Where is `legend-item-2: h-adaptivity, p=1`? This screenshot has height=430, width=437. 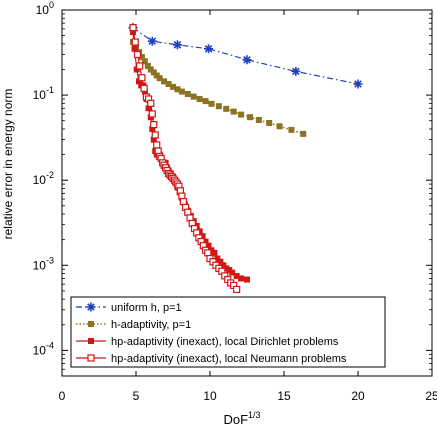
legend-item-2: h-adaptivity, p=1 is located at coordinates (133, 325).